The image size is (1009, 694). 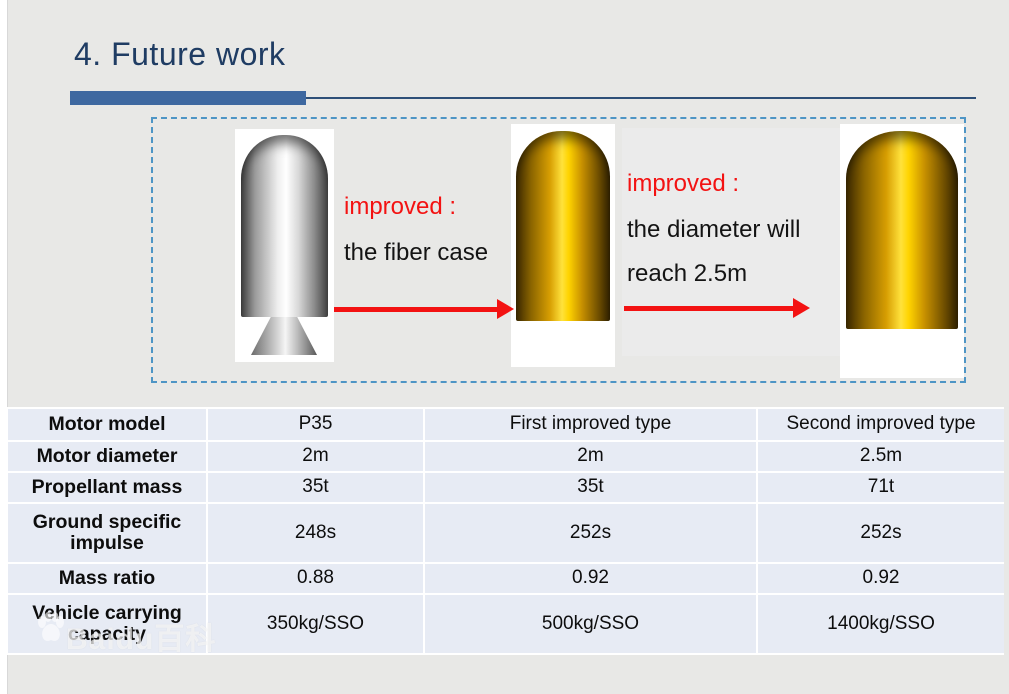 I want to click on page-title: 4. Future work, so click(x=180, y=54).